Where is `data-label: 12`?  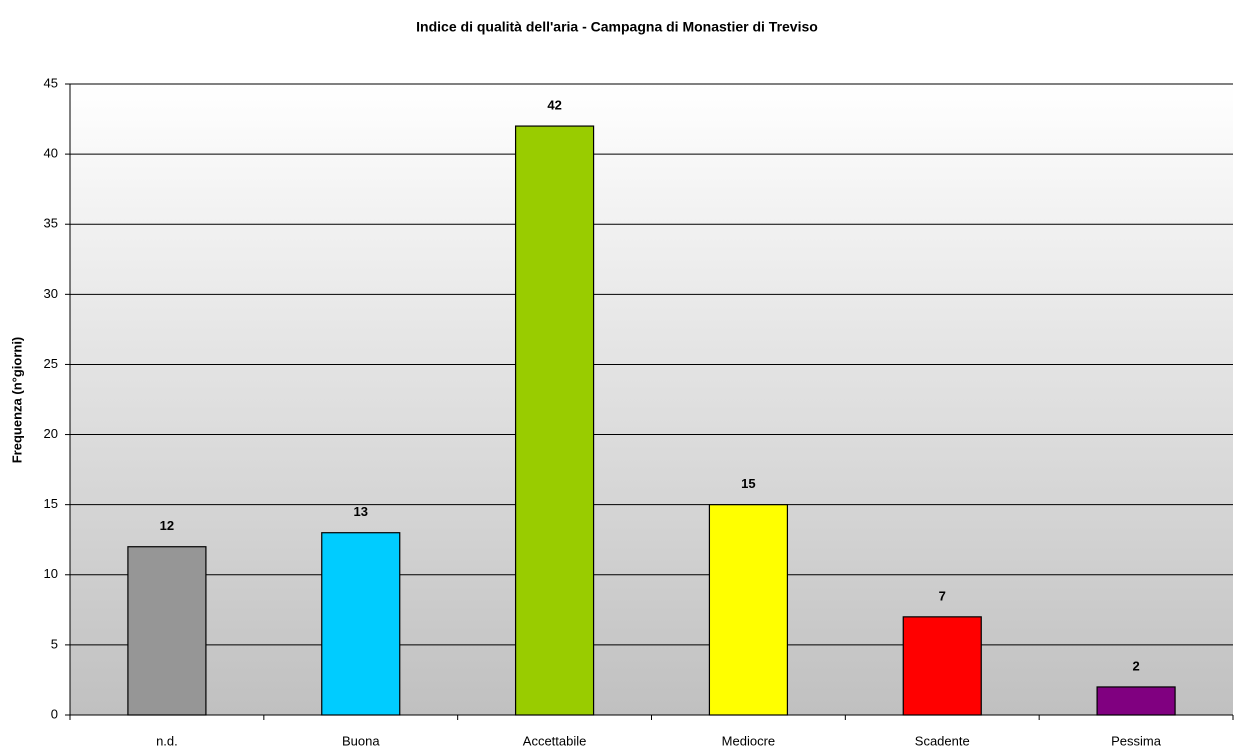 data-label: 12 is located at coordinates (167, 525).